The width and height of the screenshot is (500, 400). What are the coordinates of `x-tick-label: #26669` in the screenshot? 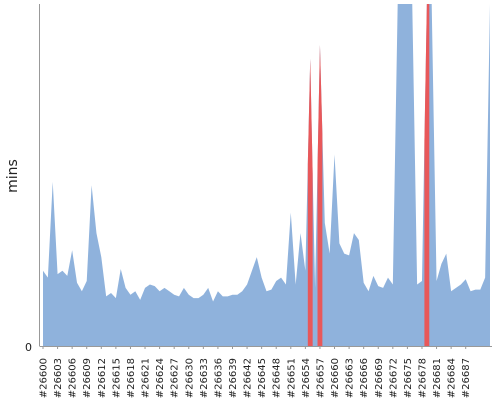 It's located at (379, 378).